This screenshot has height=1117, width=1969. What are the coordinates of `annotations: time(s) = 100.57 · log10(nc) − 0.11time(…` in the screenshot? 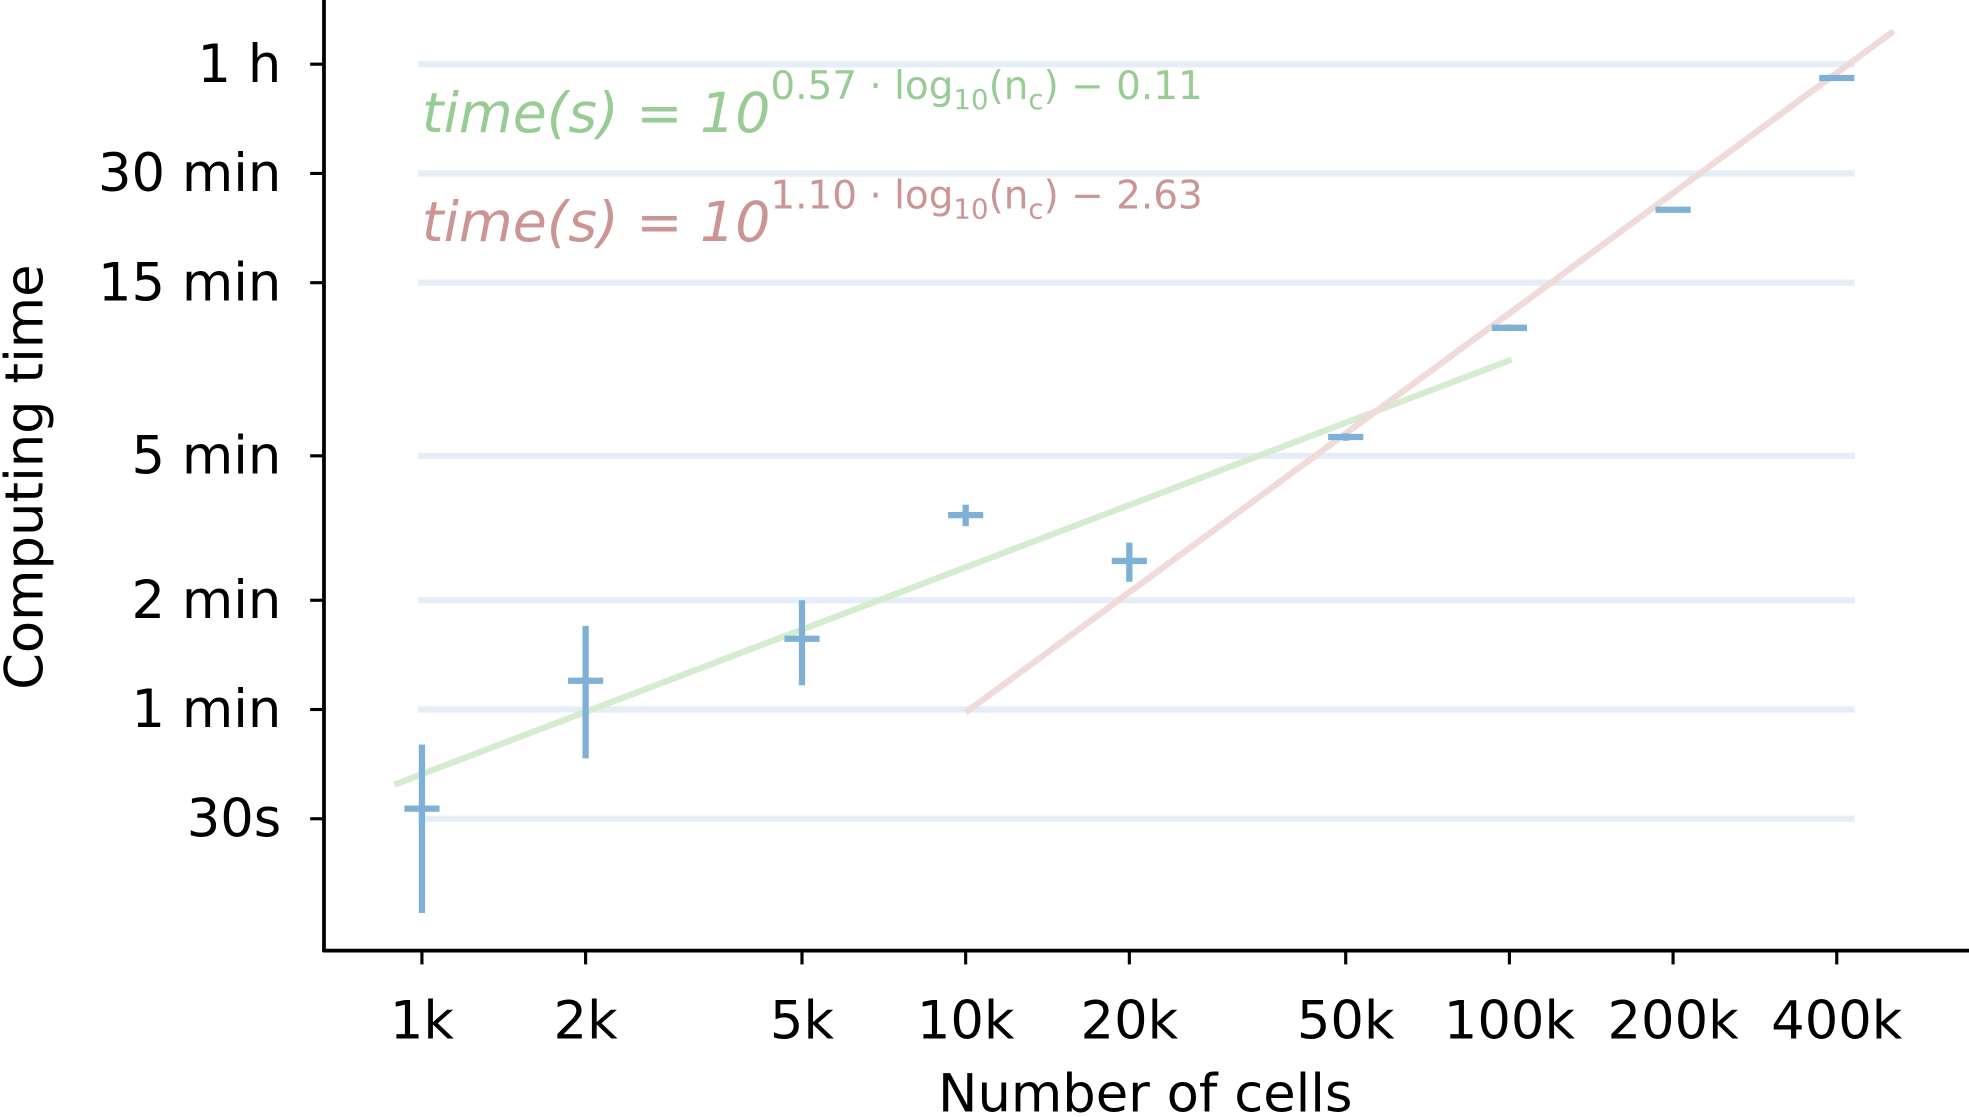 It's located at (812, 159).